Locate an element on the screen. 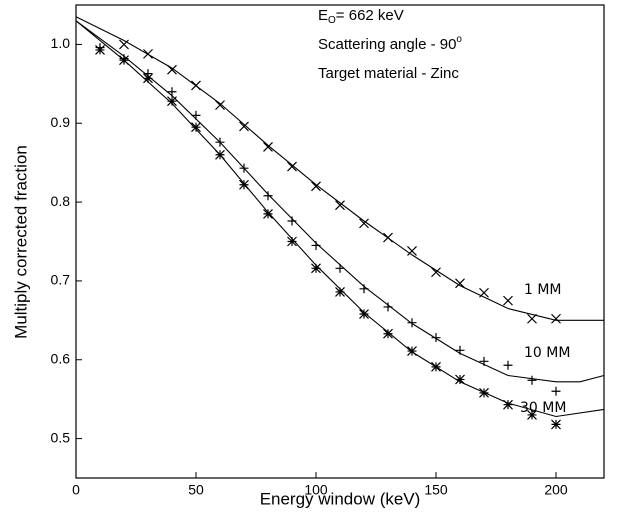 The height and width of the screenshot is (514, 618). annotation: EO= 662 keV is located at coordinates (361, 16).